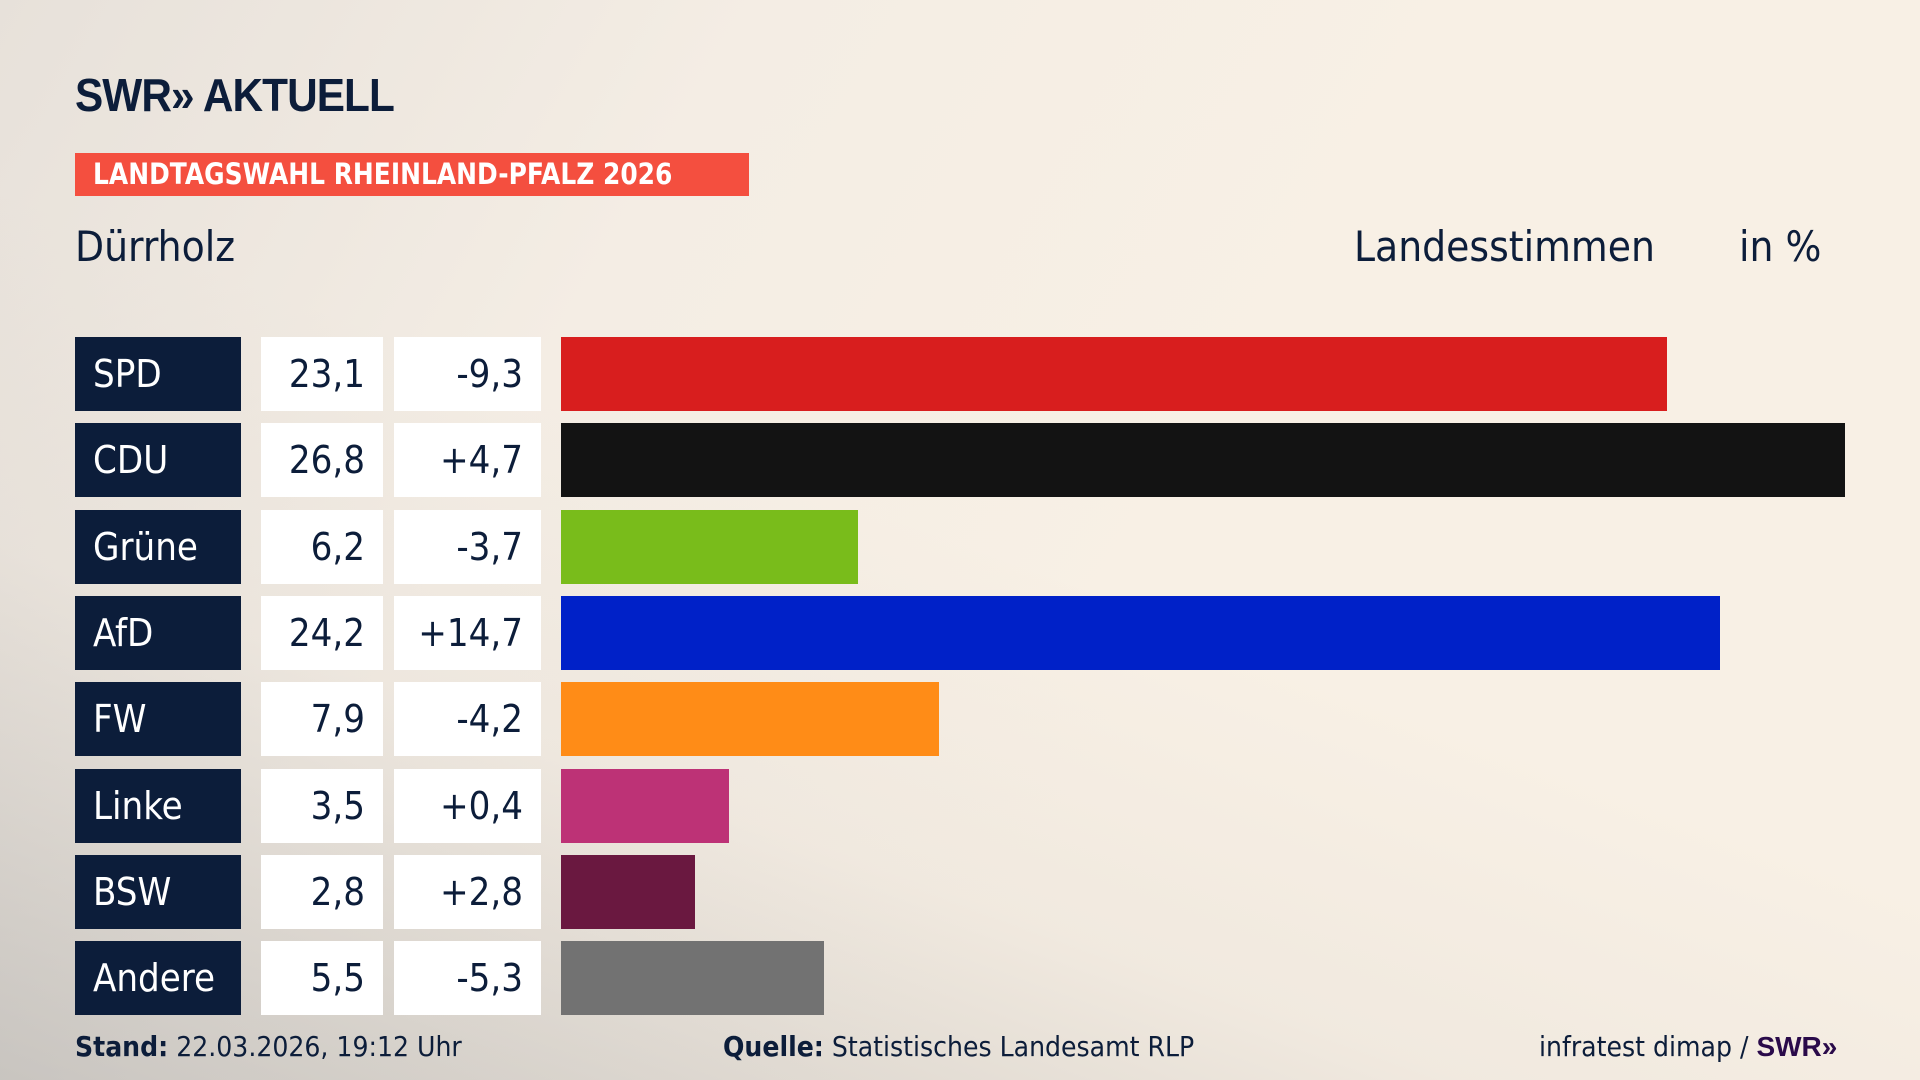  Describe the element at coordinates (467, 891) in the screenshot. I see `party-change: +2,8` at that location.